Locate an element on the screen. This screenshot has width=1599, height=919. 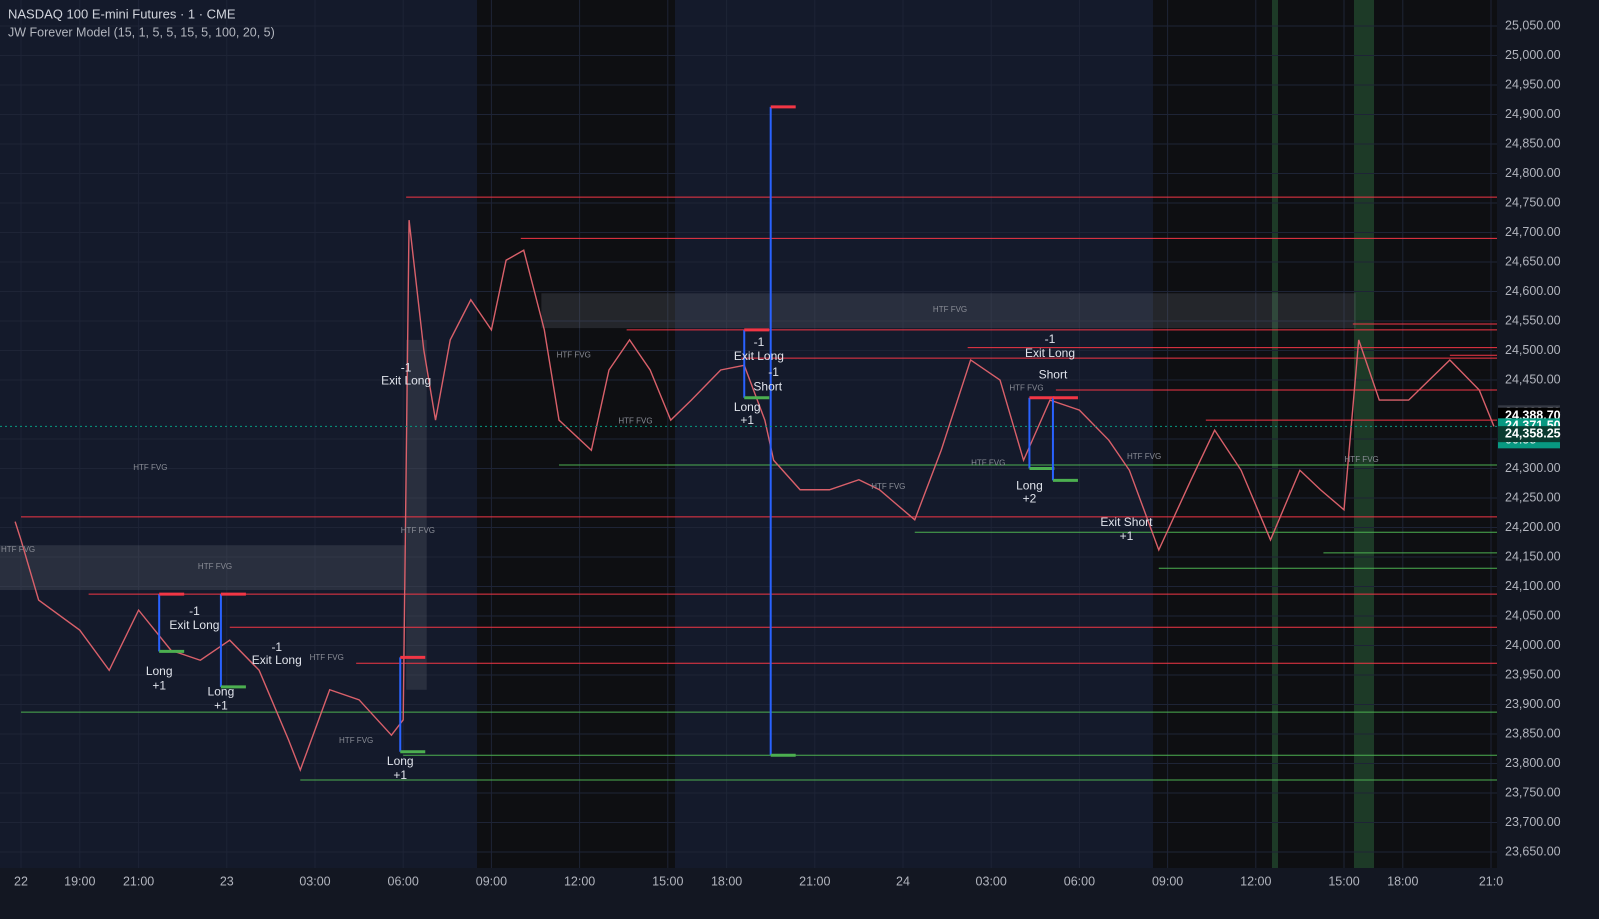
y-tick-label: 24,750.00 is located at coordinates (1533, 202).